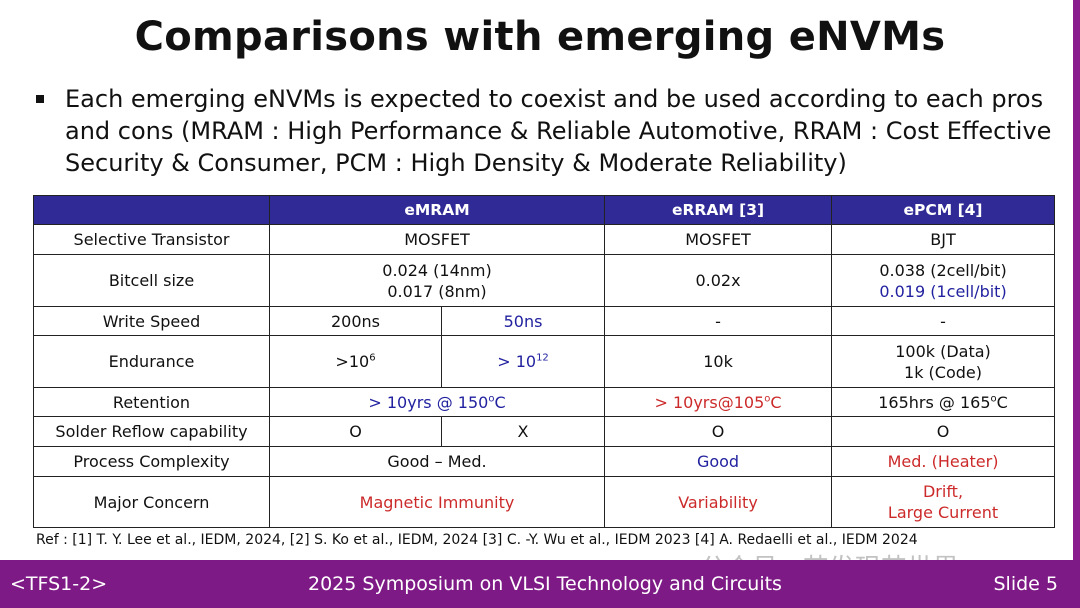 This screenshot has height=608, width=1080. Describe the element at coordinates (943, 210) in the screenshot. I see `header-cell: ePCM [4]` at that location.